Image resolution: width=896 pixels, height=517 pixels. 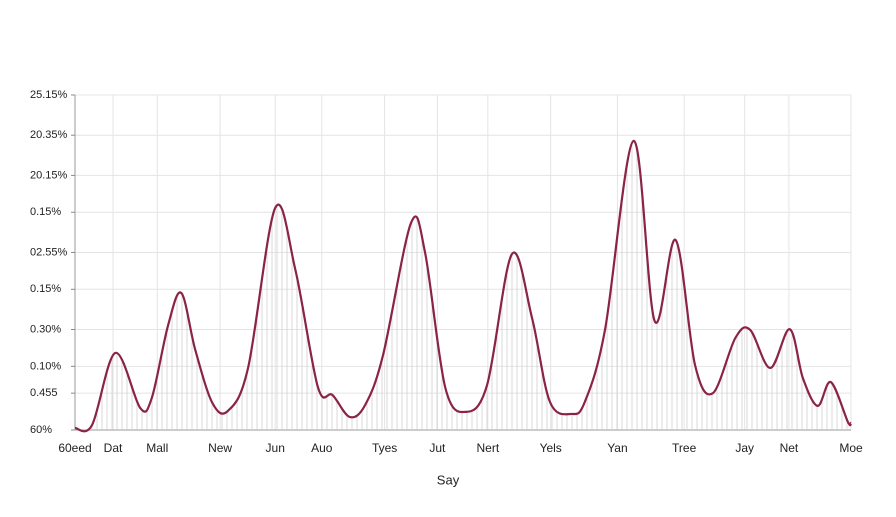 What do you see at coordinates (684, 448) in the screenshot?
I see `x-tick-label: Tree` at bounding box center [684, 448].